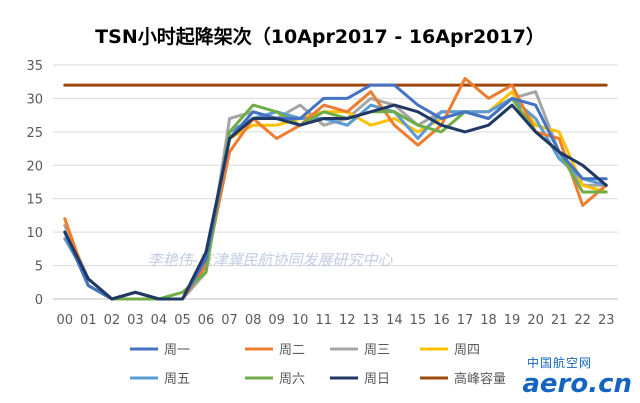 This screenshot has height=403, width=640. What do you see at coordinates (34, 200) in the screenshot?
I see `y-tick-label: 15` at bounding box center [34, 200].